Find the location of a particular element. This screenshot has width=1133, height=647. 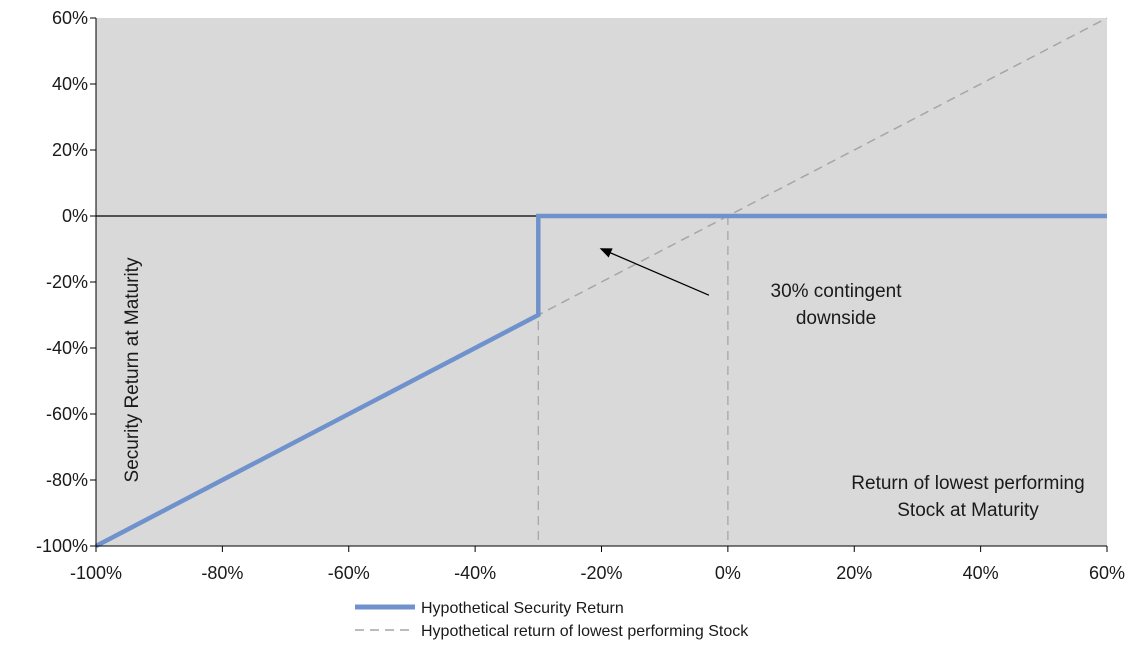

annotation-line-1: 30% contingent is located at coordinates (837, 291).